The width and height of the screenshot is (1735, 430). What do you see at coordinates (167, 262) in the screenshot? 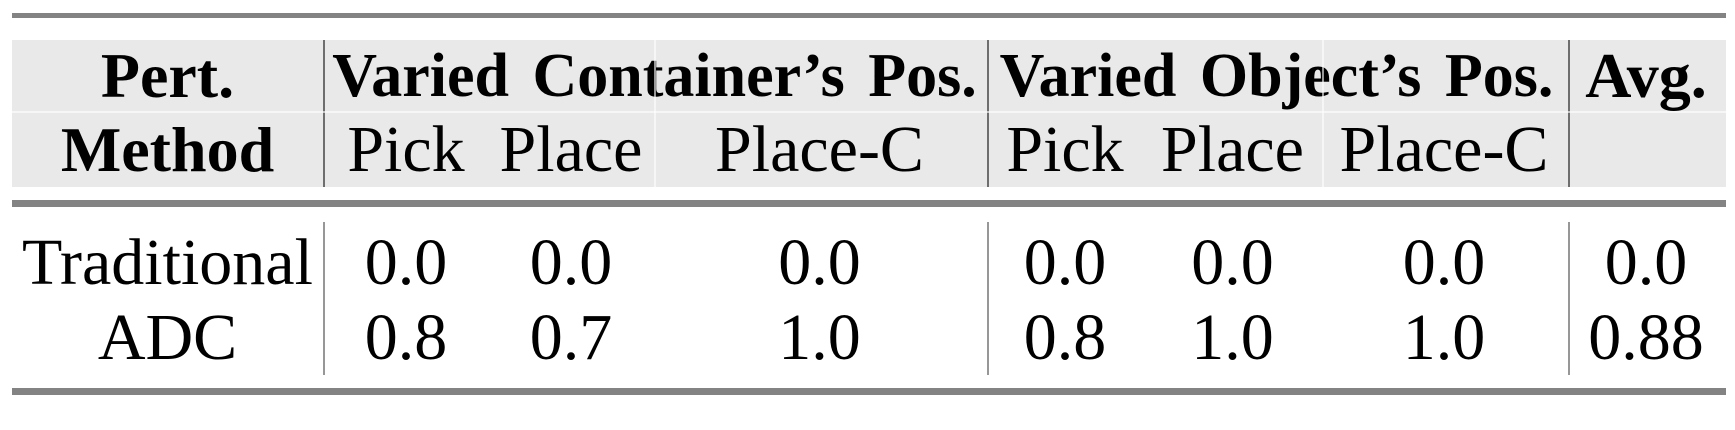
I see `method-cell: Traditional` at bounding box center [167, 262].